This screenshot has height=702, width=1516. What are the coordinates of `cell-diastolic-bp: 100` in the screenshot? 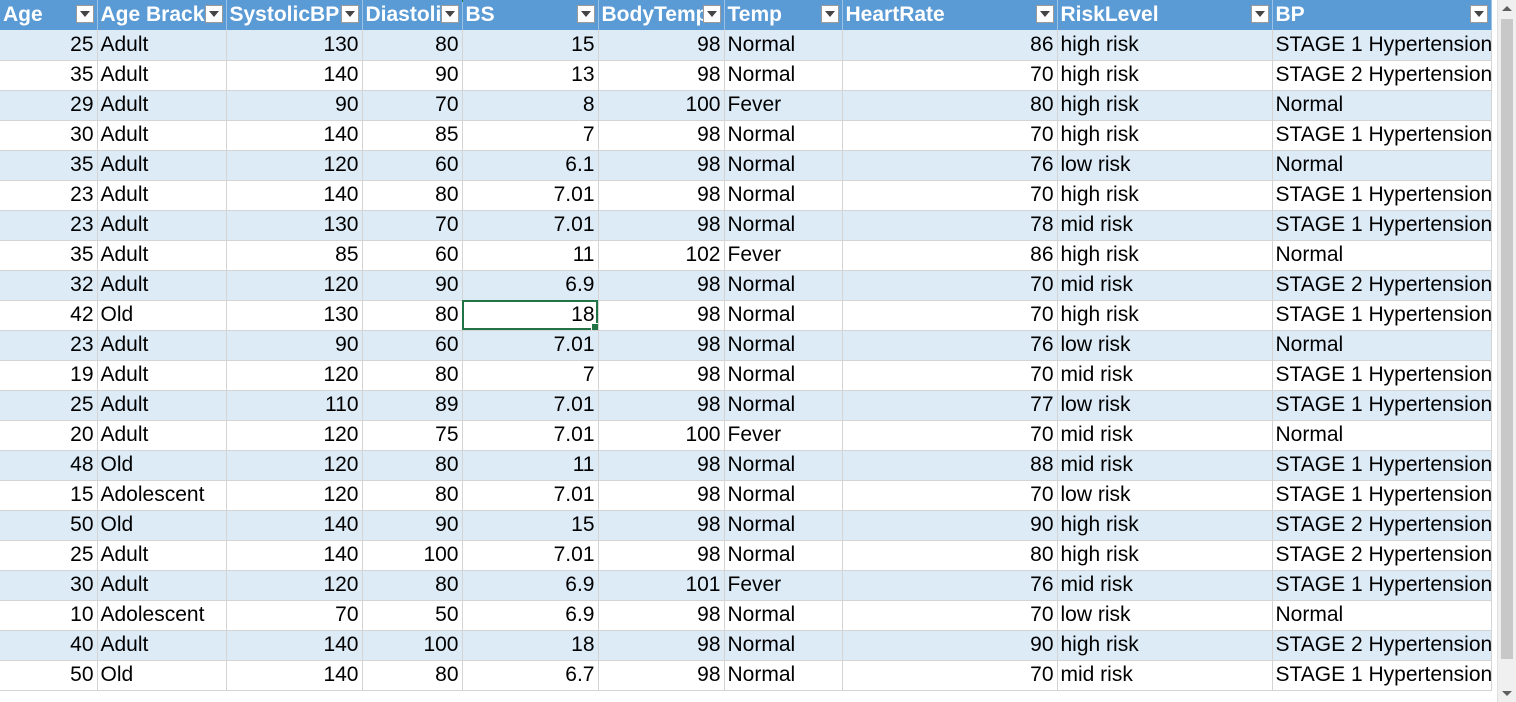 It's located at (412, 555).